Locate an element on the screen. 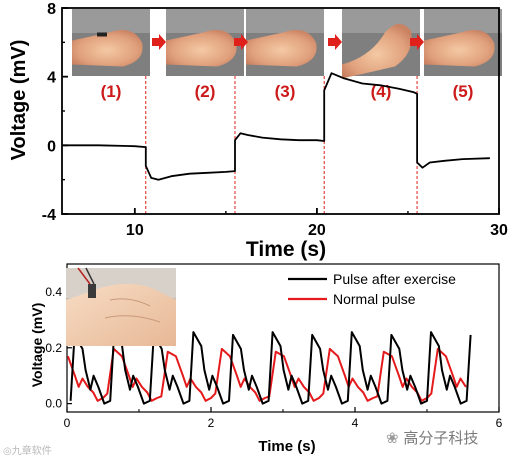  gesture-photos is located at coordinates (287, 44).